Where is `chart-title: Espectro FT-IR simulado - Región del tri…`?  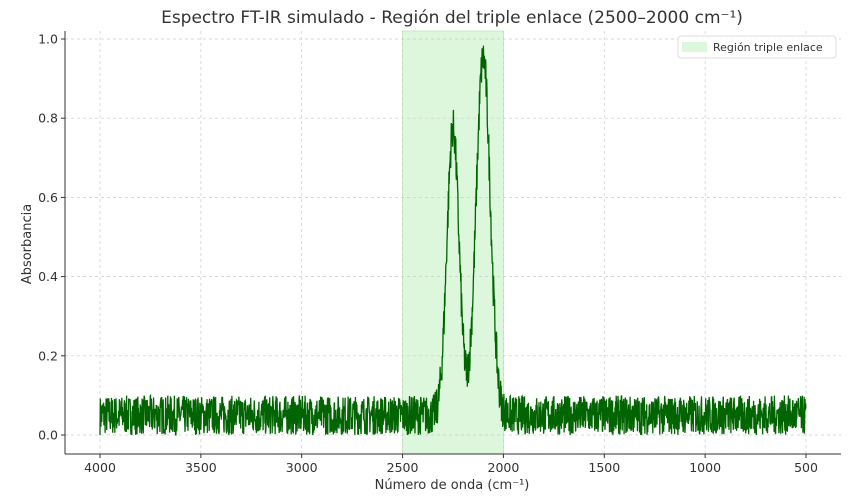
chart-title: Espectro FT-IR simulado - Región del tri… is located at coordinates (452, 18).